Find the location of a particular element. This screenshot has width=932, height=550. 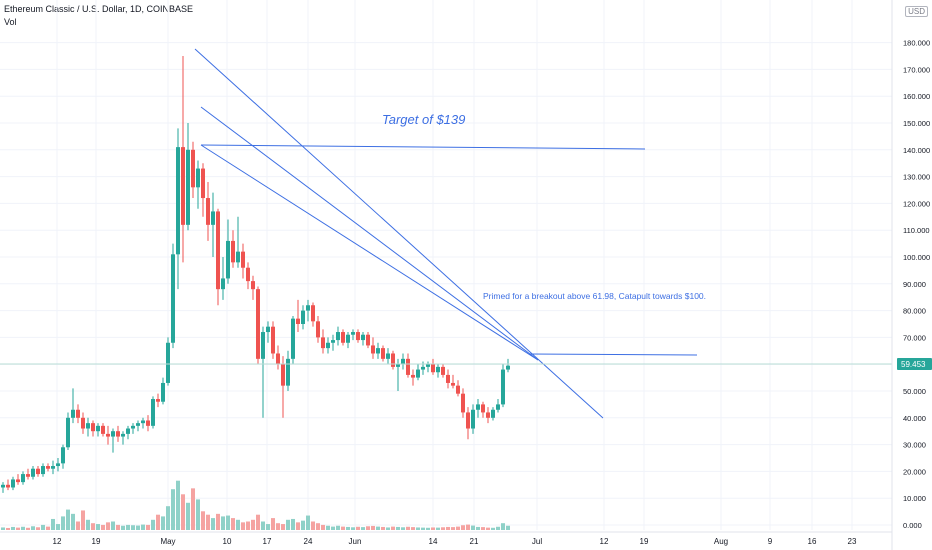

price-tick-label: 70.000 is located at coordinates (914, 337).